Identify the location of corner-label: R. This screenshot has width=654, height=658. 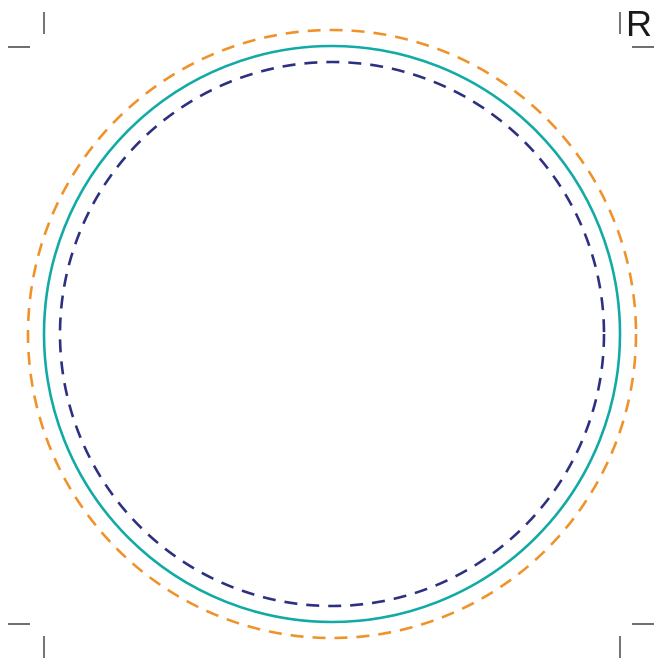
(639, 23).